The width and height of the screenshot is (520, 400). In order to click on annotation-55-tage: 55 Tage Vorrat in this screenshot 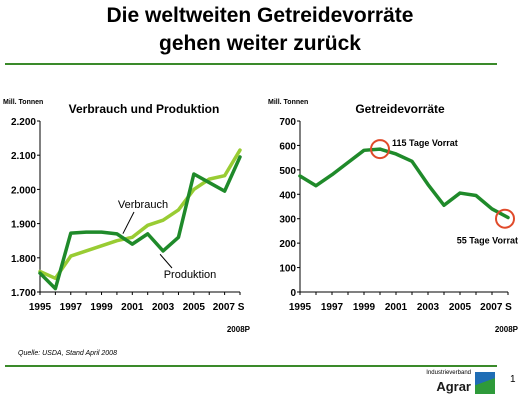, I will do `click(487, 241)`.